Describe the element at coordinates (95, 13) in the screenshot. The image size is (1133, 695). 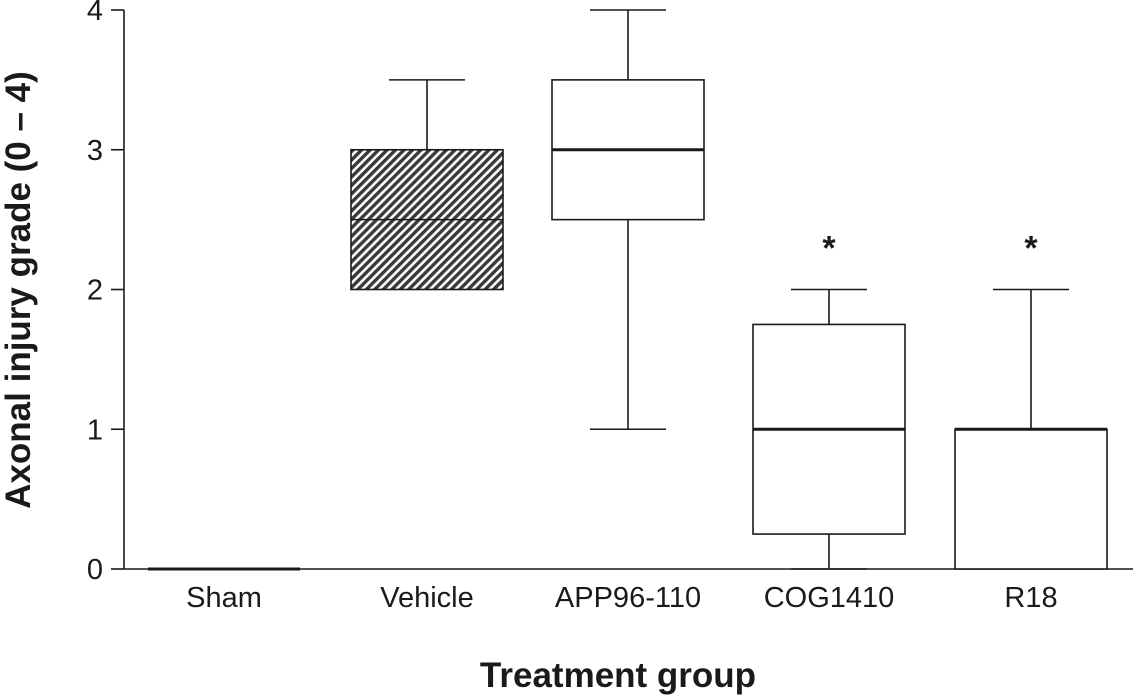
I see `y-tick-label: 4` at that location.